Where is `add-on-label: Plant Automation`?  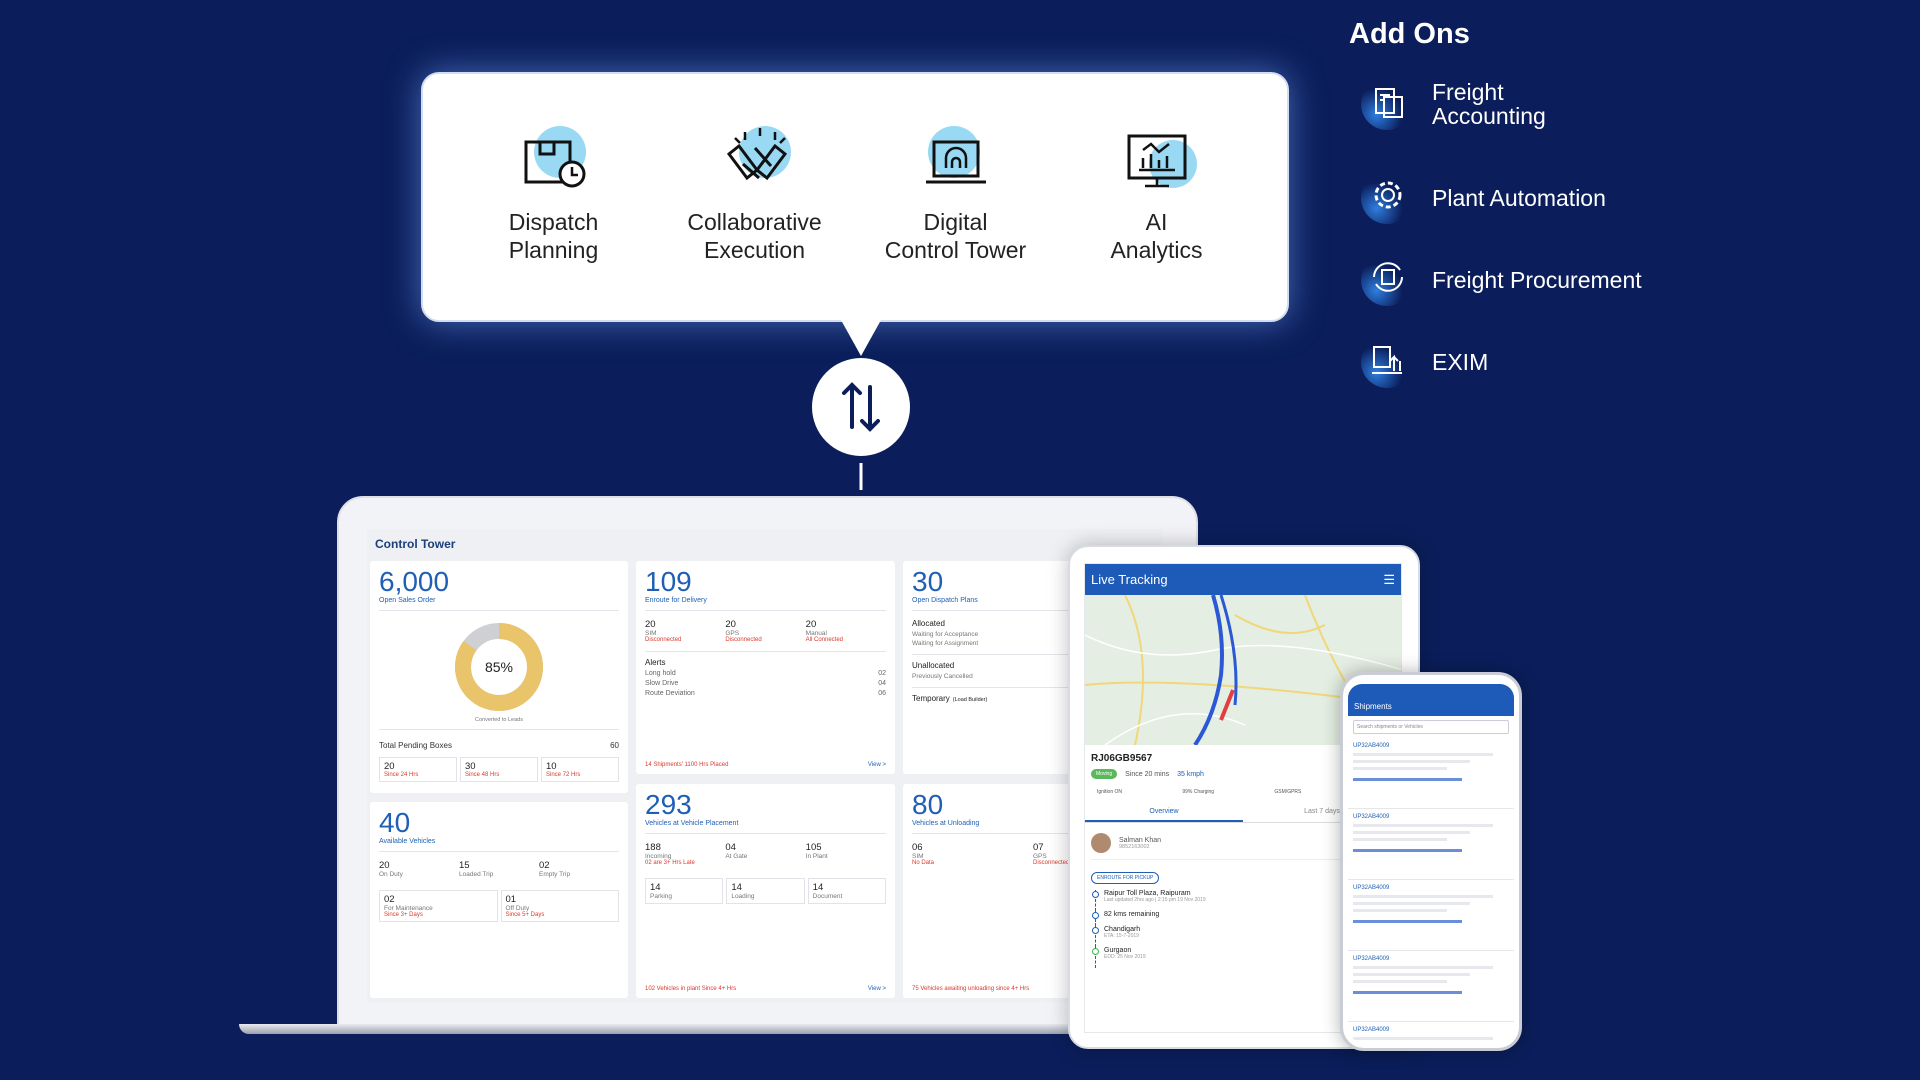
add-on-label: Plant Automation is located at coordinates (1519, 198).